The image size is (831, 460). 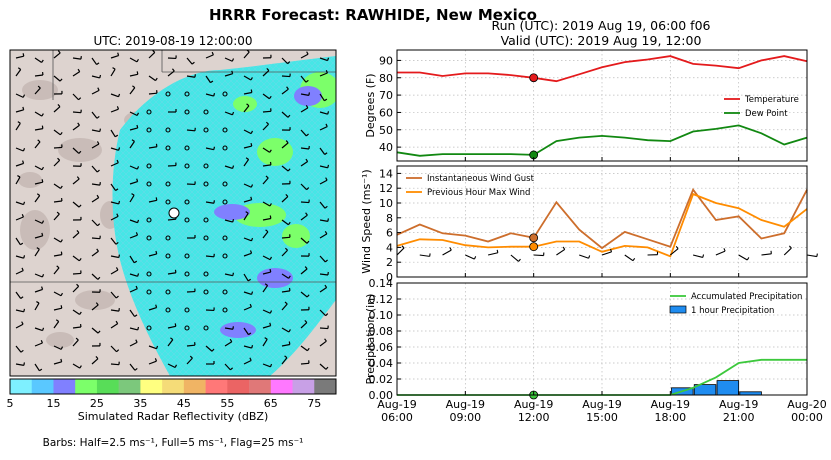 I want to click on colorbar-tick-label: 65, so click(x=271, y=403).